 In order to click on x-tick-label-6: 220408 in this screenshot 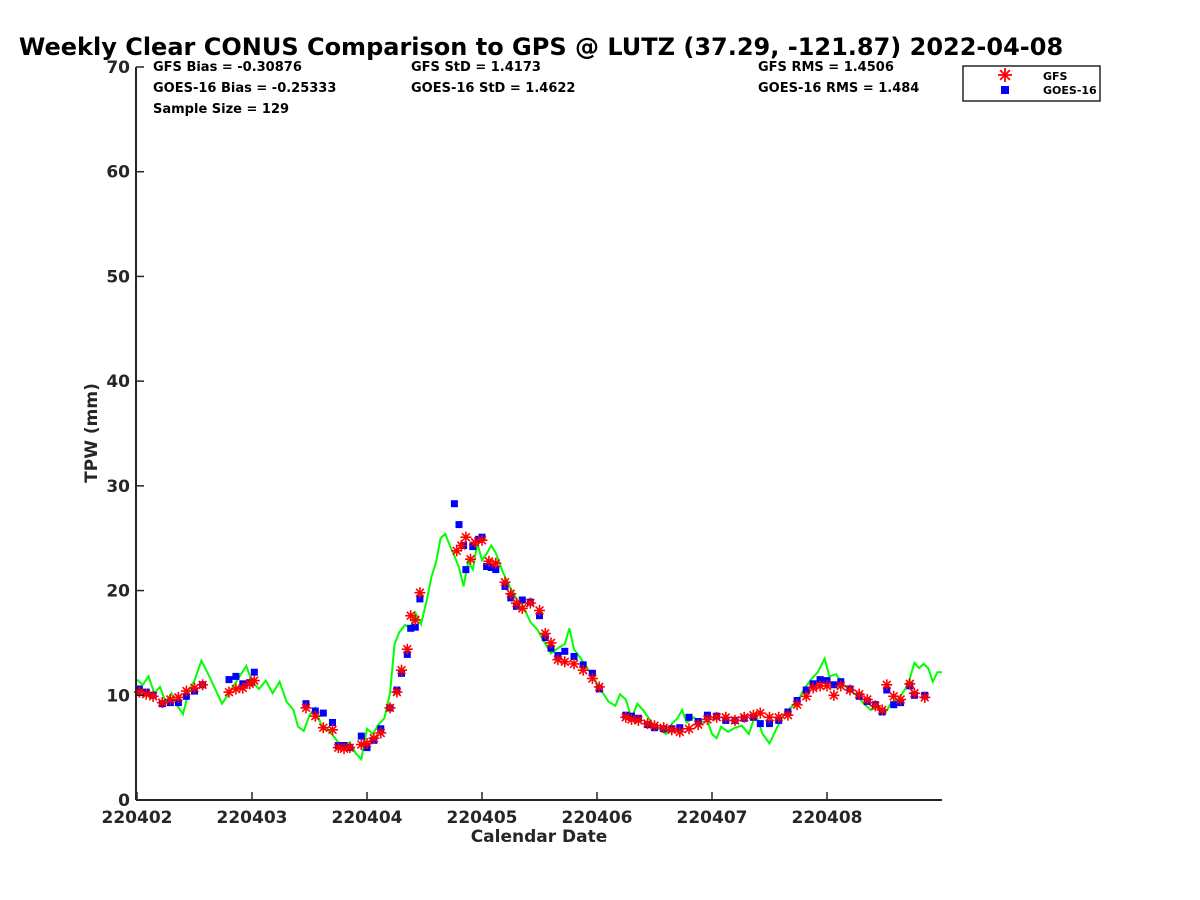, I will do `click(827, 818)`.